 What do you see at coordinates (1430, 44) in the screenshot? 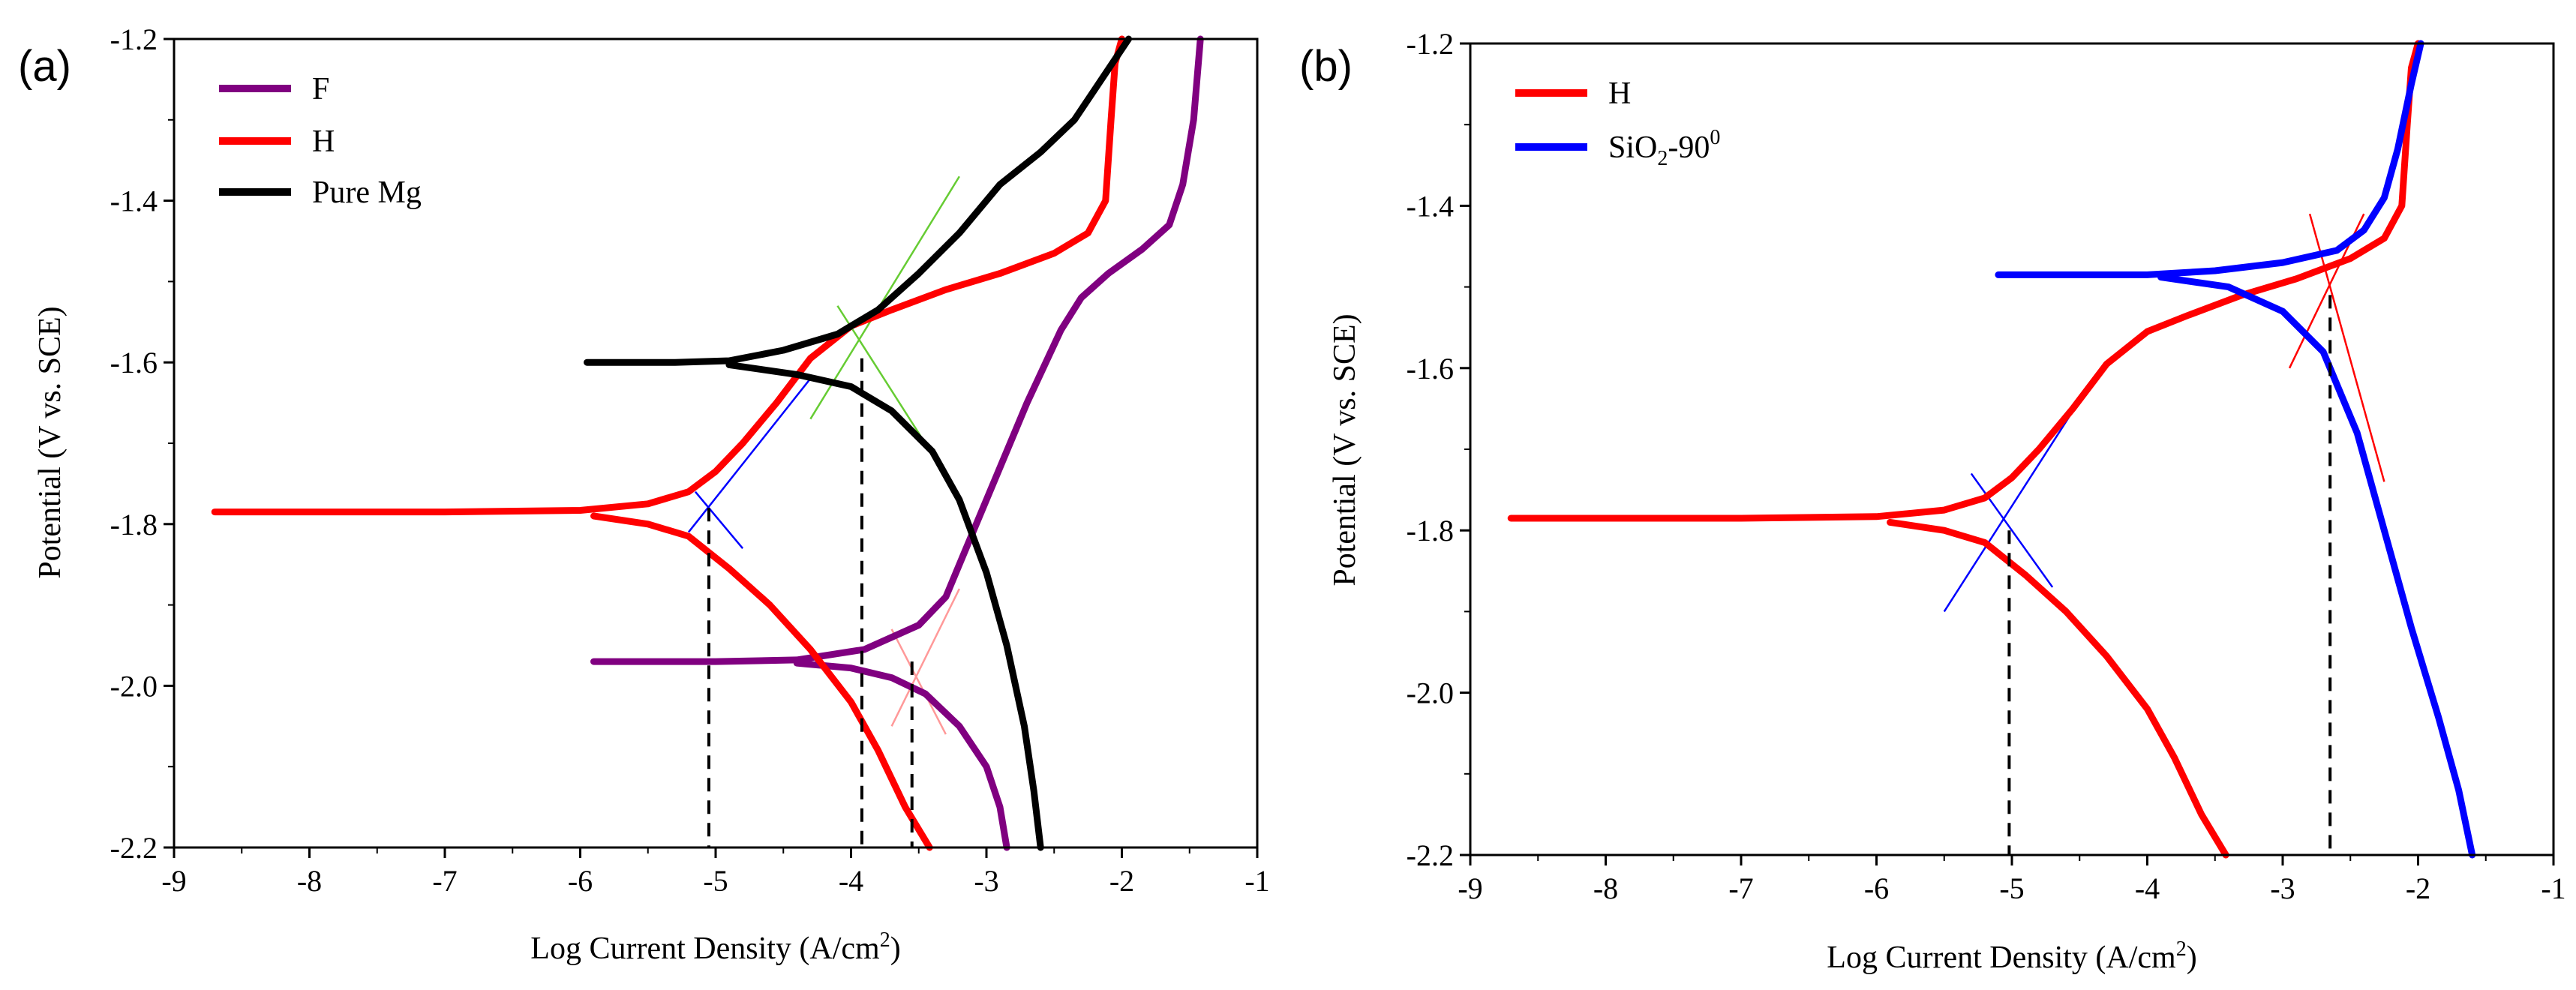
I see `y-tick-label-b-5: -1.2` at bounding box center [1430, 44].